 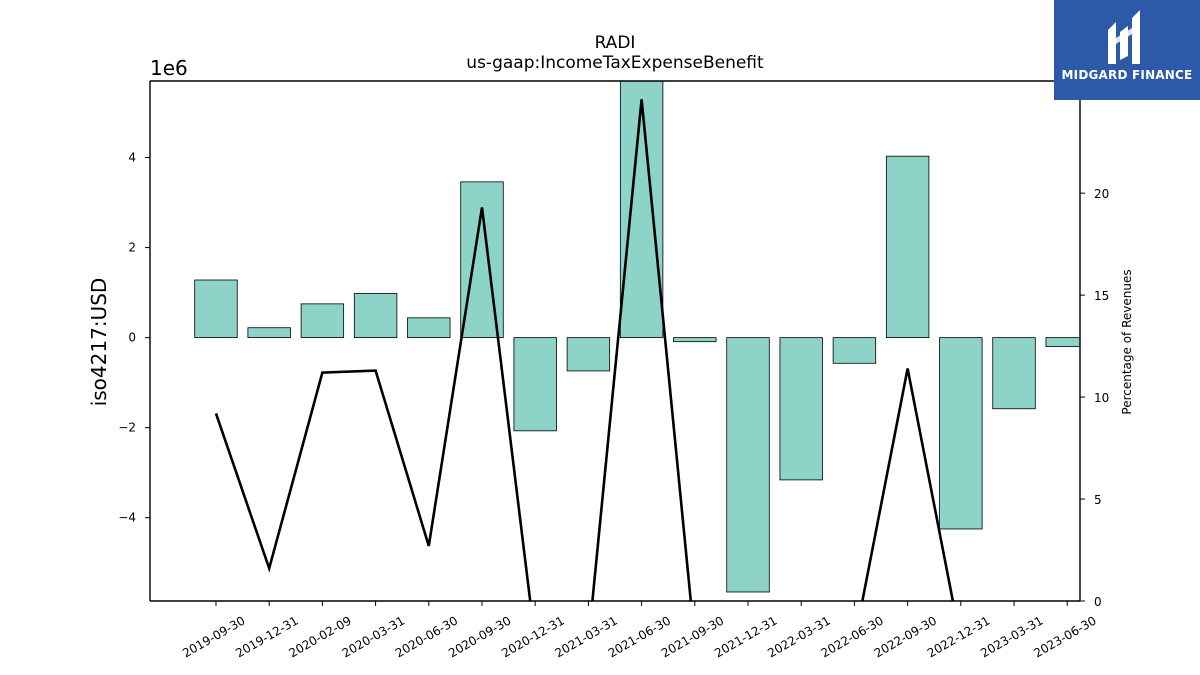 What do you see at coordinates (132, 248) in the screenshot?
I see `y-tick-label: 2` at bounding box center [132, 248].